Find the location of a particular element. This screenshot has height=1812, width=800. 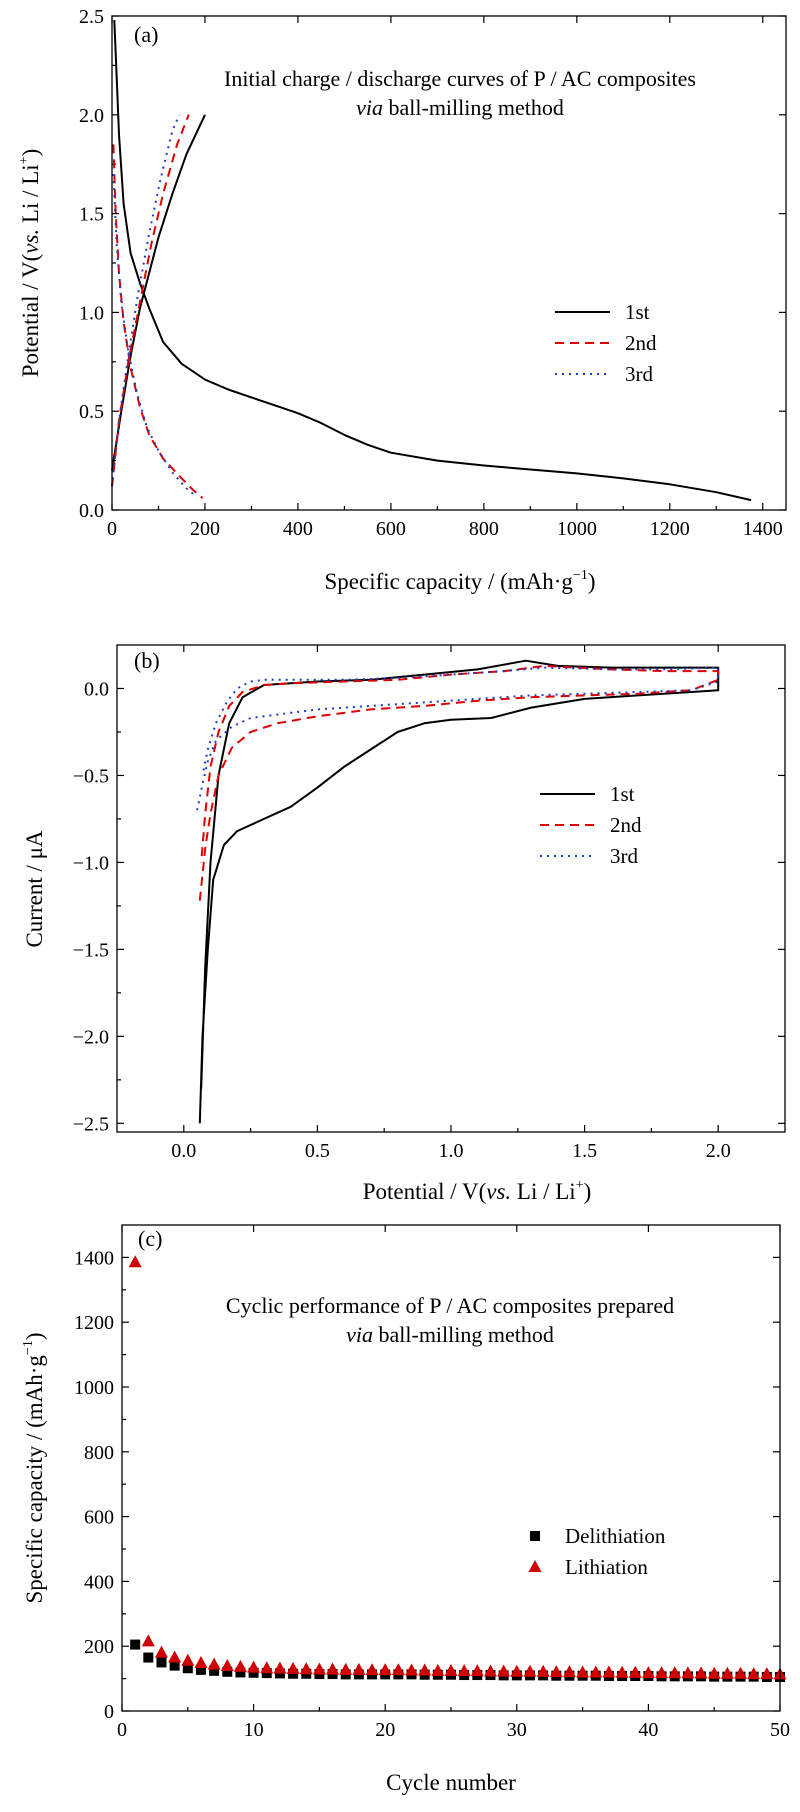

panel-c-title-line2: via ball-milling method is located at coordinates (450, 1334).